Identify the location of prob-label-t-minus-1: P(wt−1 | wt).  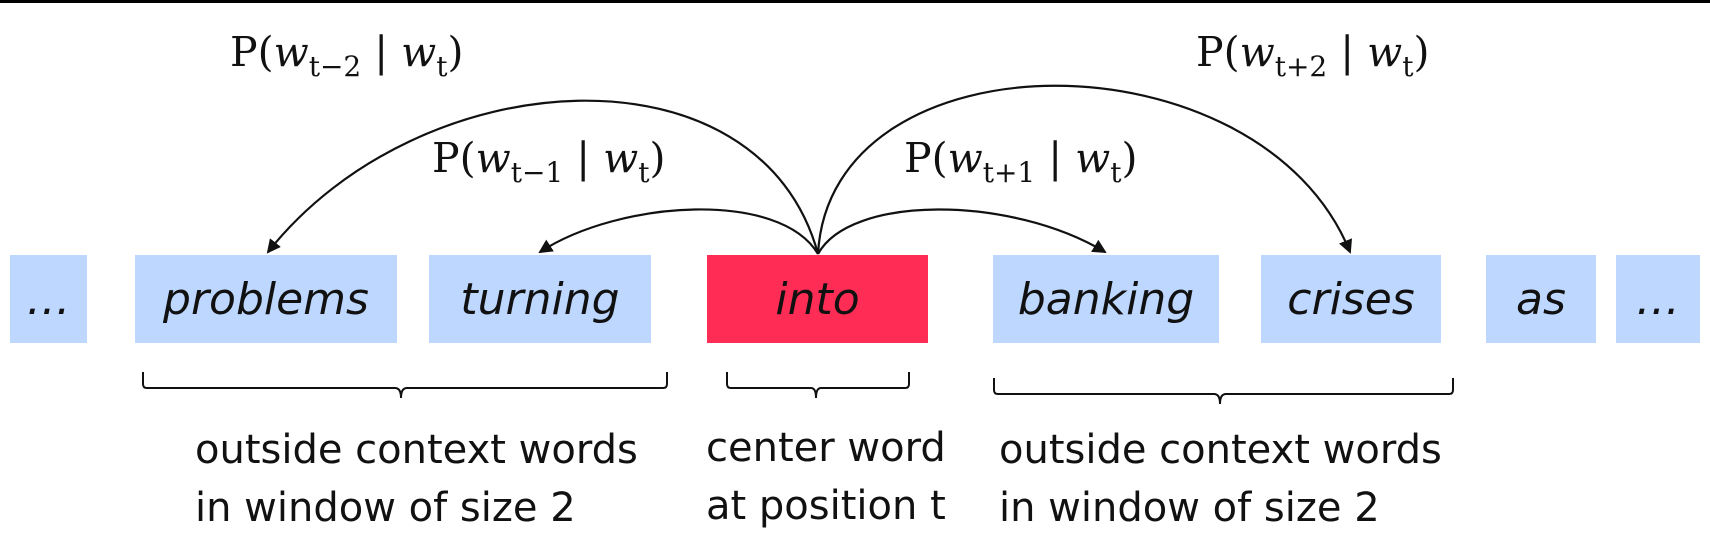
(549, 161).